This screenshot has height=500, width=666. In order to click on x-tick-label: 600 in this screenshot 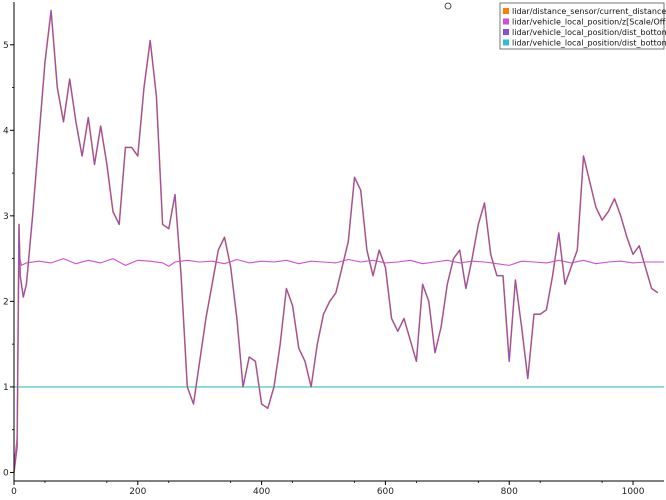, I will do `click(385, 492)`.